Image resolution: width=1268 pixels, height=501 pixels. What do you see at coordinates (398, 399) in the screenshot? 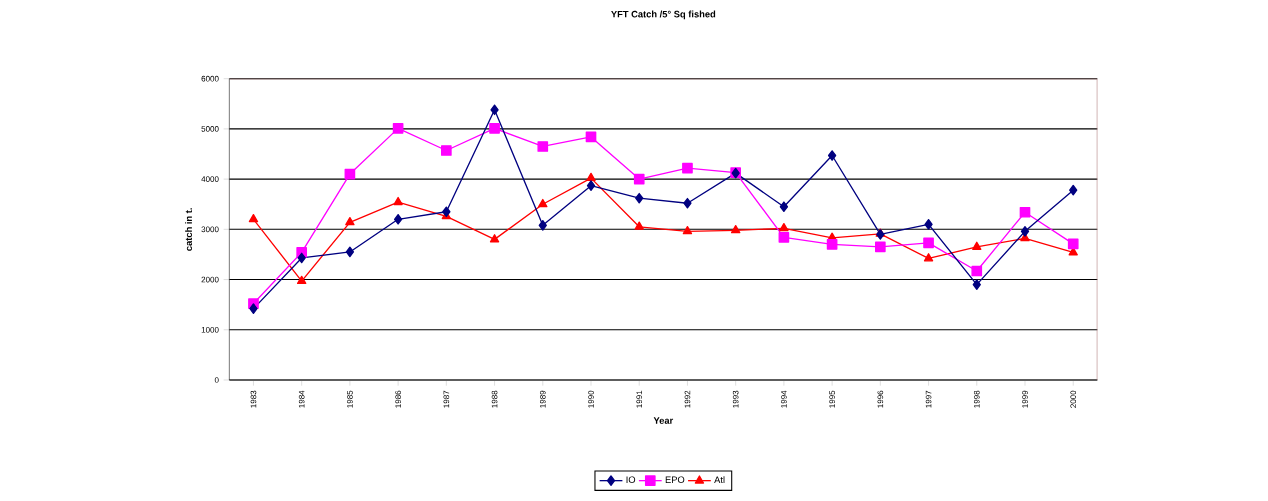
I see `x-tick-label: 1986` at bounding box center [398, 399].